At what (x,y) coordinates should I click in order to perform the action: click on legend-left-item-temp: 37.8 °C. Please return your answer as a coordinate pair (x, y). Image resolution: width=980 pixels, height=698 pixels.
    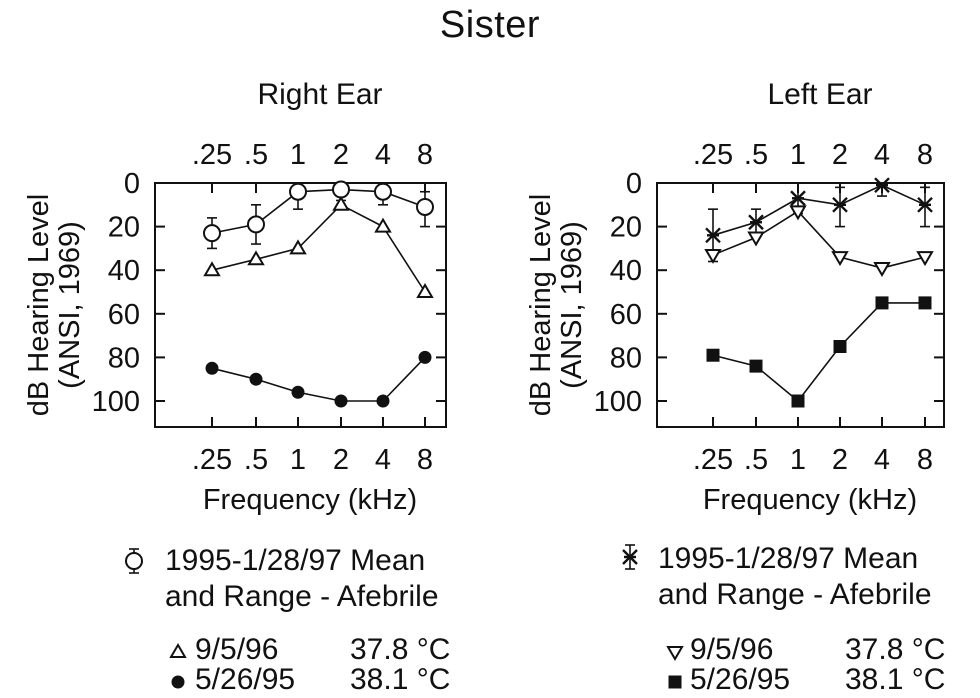
    Looking at the image, I should click on (895, 649).